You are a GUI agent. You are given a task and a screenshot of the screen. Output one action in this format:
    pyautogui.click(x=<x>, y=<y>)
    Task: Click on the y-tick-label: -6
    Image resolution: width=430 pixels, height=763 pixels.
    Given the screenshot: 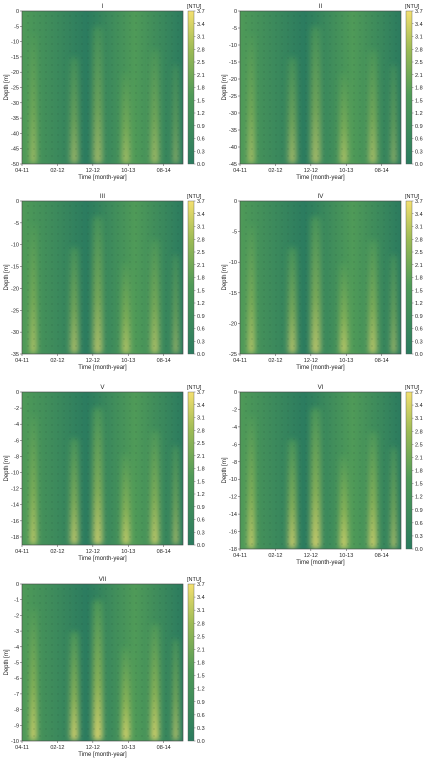 What is the action you would take?
    pyautogui.click(x=16, y=679)
    